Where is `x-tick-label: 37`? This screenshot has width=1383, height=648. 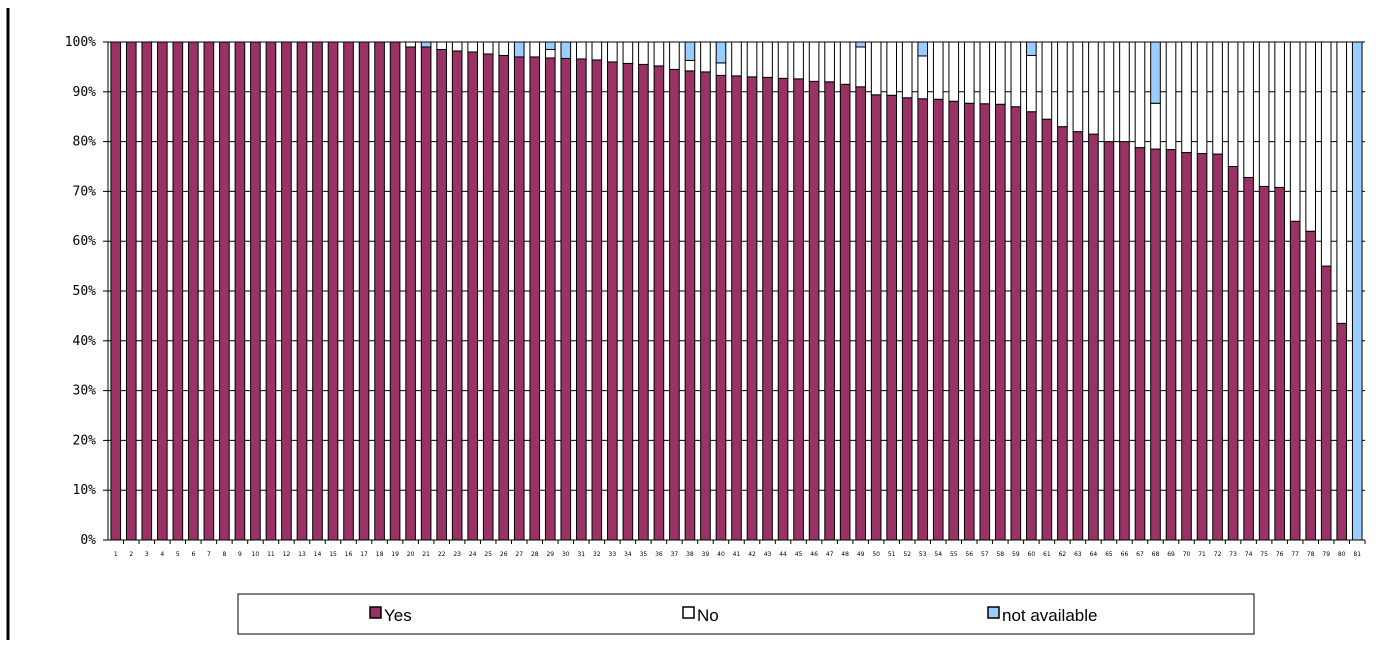
x-tick-label: 37 is located at coordinates (675, 554).